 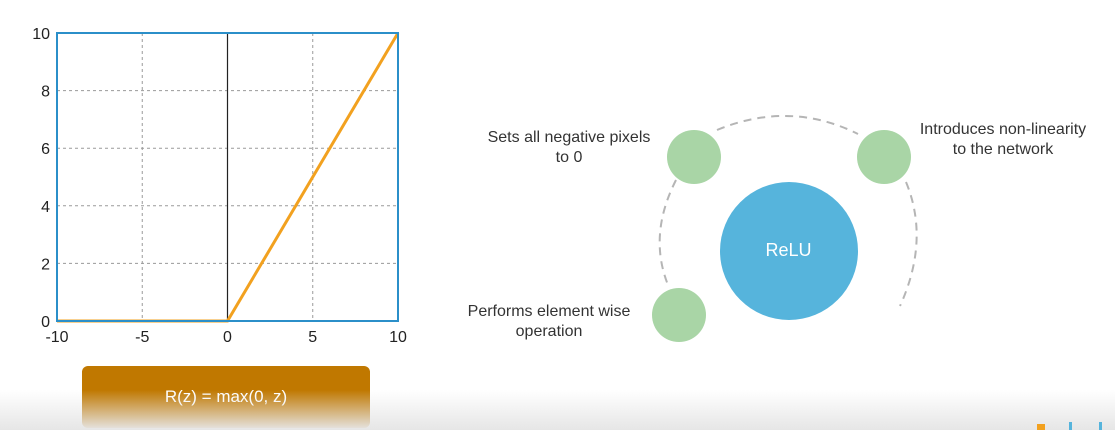 I want to click on node-label-negative-pixels: Sets all negative pixels to 0, so click(x=569, y=148).